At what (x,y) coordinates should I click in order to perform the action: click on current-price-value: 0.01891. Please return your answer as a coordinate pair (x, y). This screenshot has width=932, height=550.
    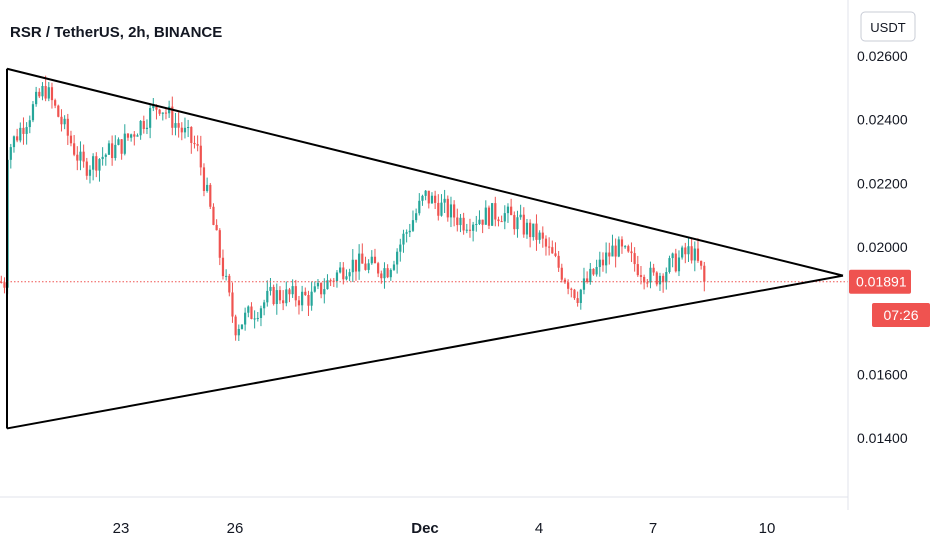
    Looking at the image, I should click on (881, 282).